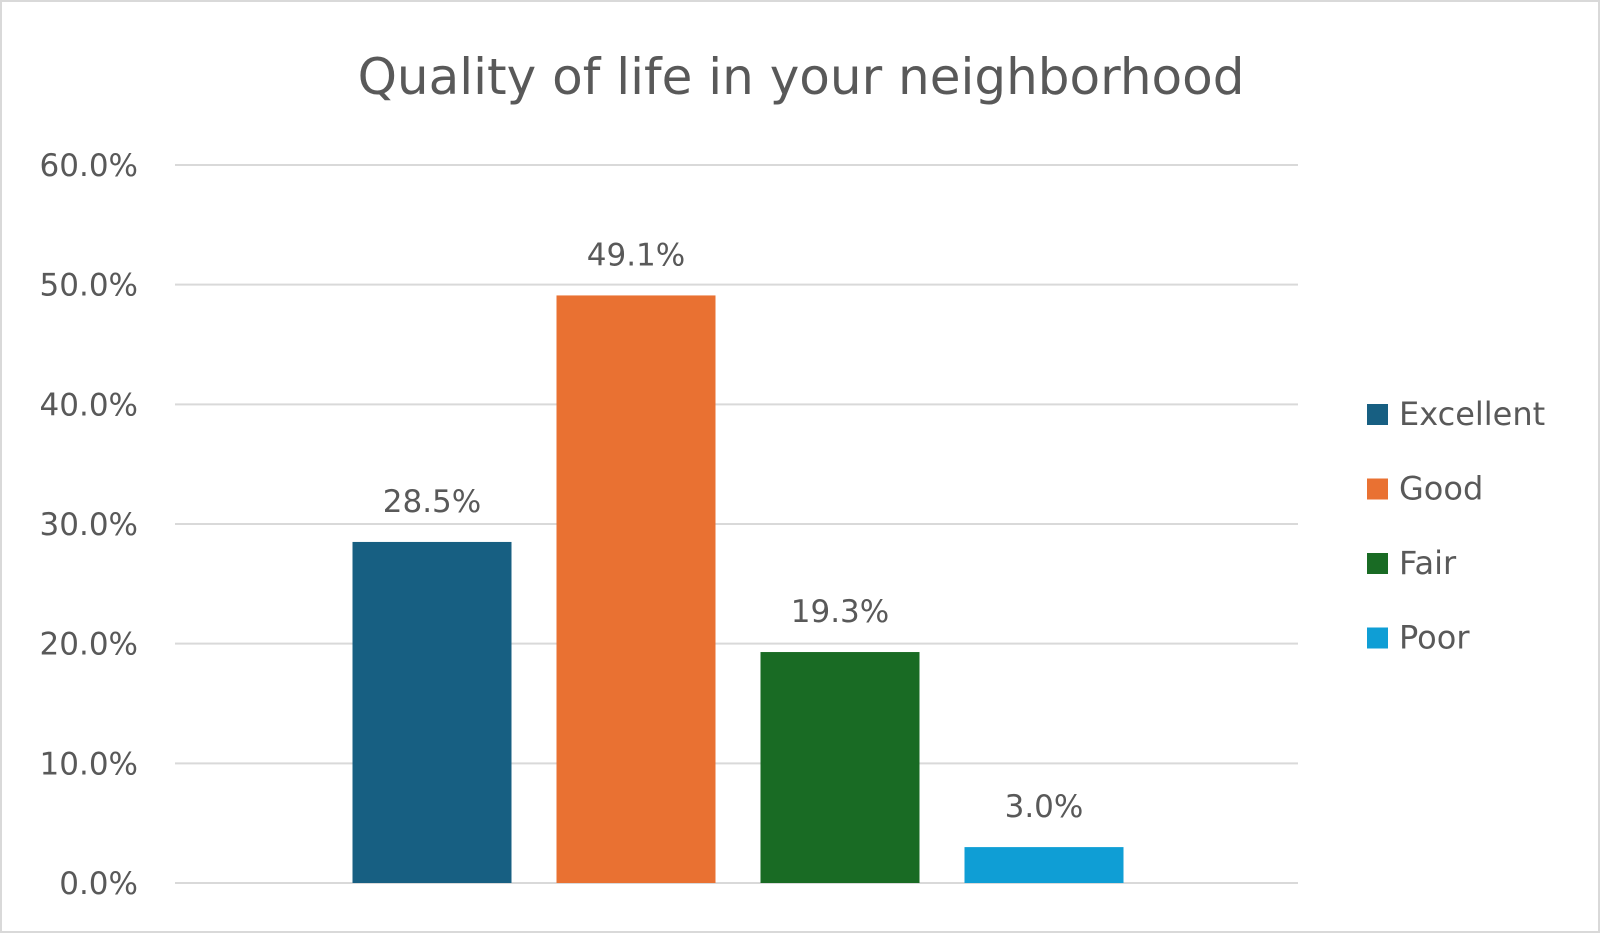 The width and height of the screenshot is (1600, 936). Describe the element at coordinates (89, 645) in the screenshot. I see `y-tick-label: 20.0%` at that location.